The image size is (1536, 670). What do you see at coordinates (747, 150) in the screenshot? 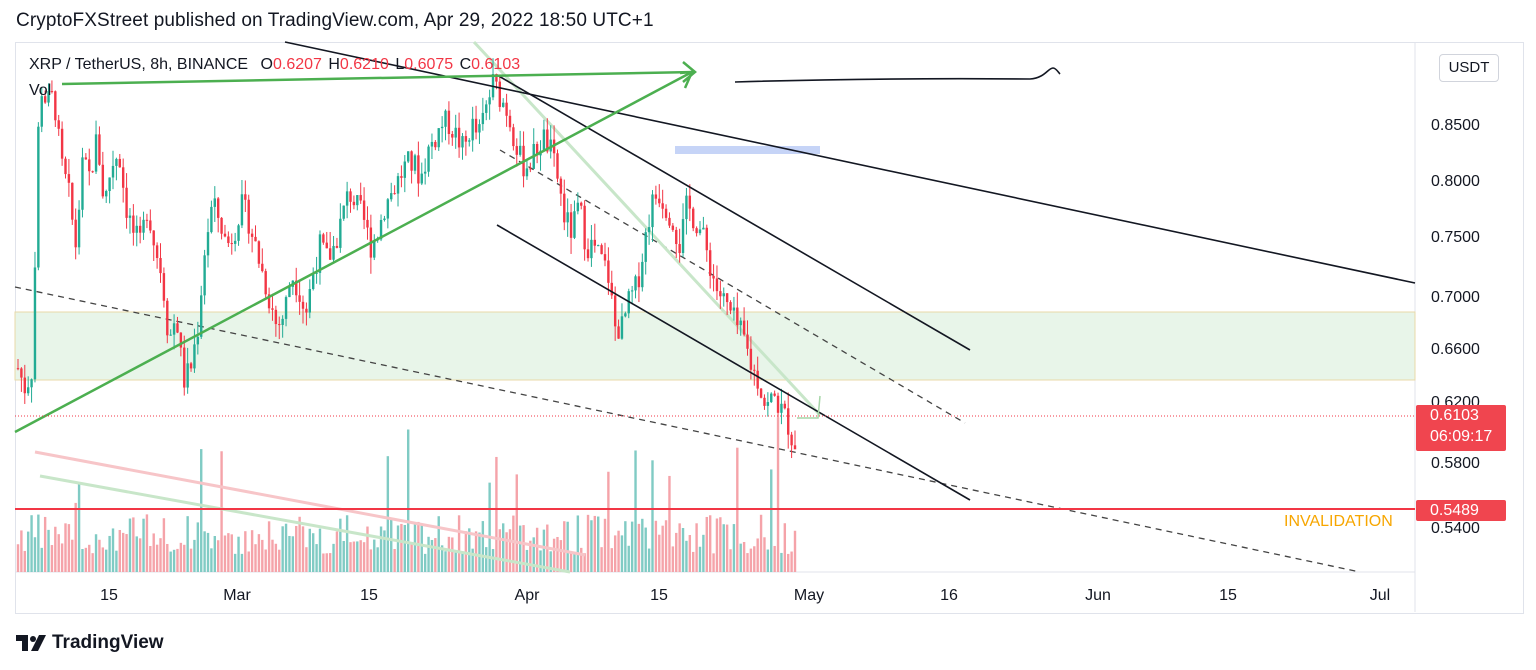
I see `blue-box-annotation` at bounding box center [747, 150].